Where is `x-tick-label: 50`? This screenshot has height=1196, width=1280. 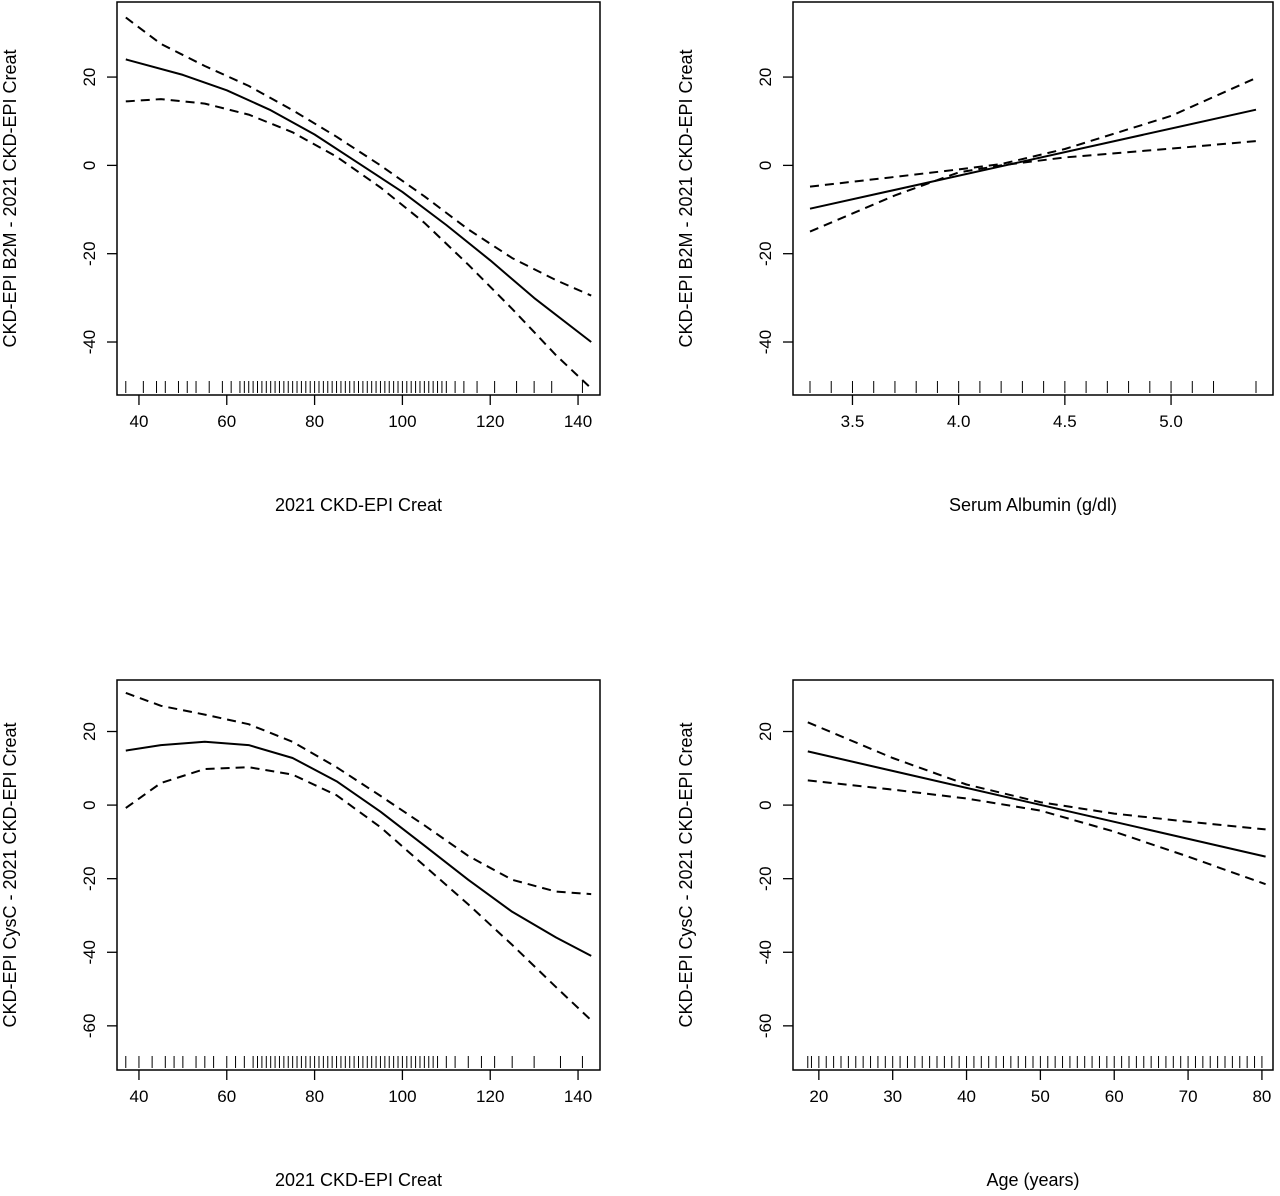 x-tick-label: 50 is located at coordinates (1040, 1096).